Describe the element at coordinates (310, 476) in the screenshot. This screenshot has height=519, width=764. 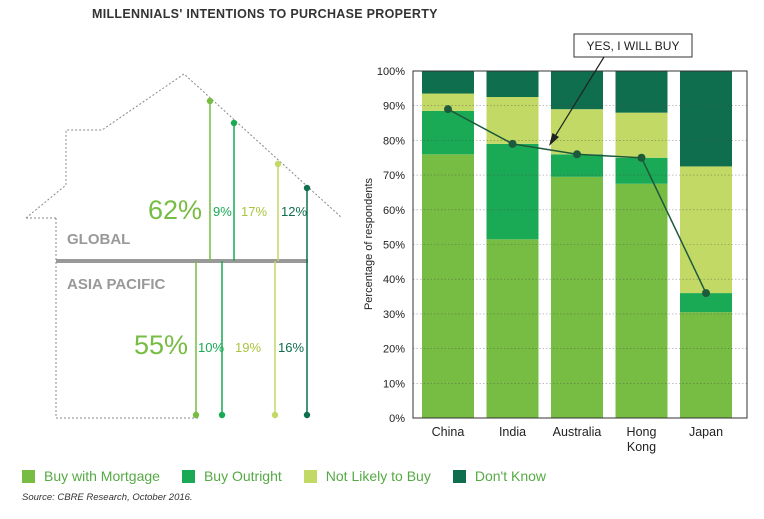
I see `legend-swatch-not-likely` at that location.